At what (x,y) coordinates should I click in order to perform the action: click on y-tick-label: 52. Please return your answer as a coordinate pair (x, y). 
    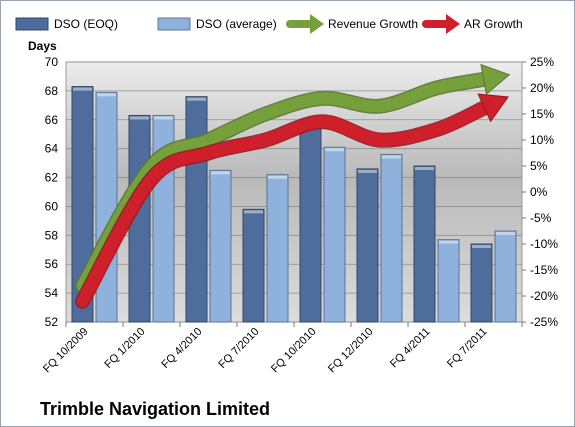
    Looking at the image, I should click on (52, 322).